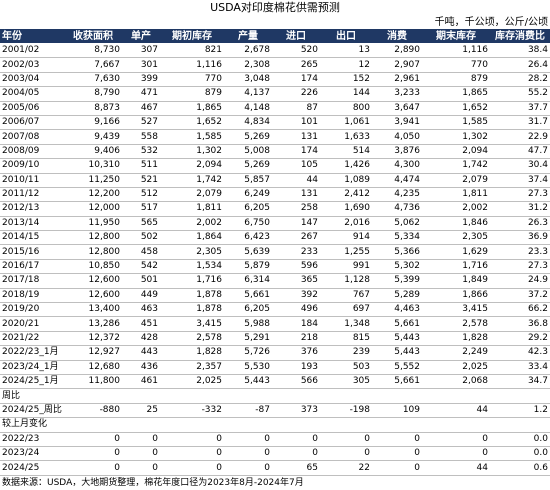 The image size is (550, 490). I want to click on table-cell: 152, so click(346, 80).